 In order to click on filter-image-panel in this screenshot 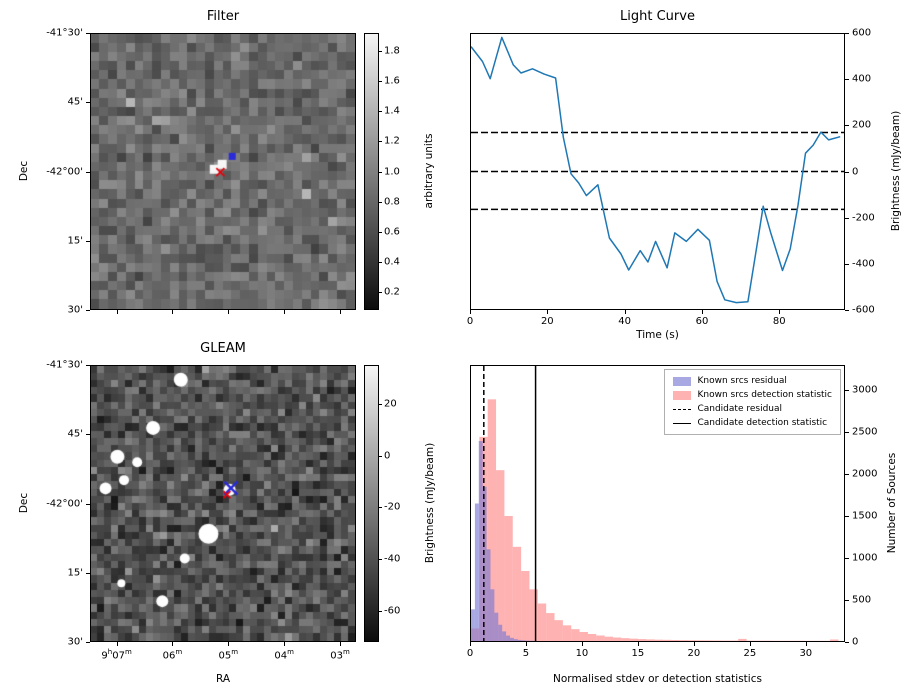, I will do `click(223, 171)`.